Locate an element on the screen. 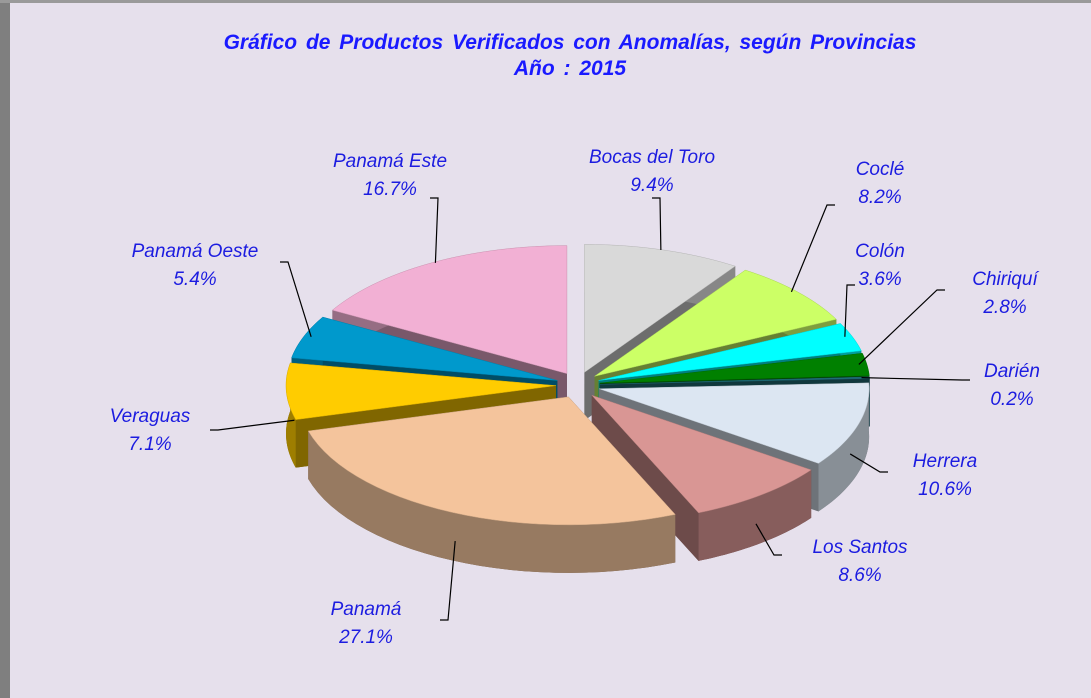  value-label: 16.7% is located at coordinates (390, 189).